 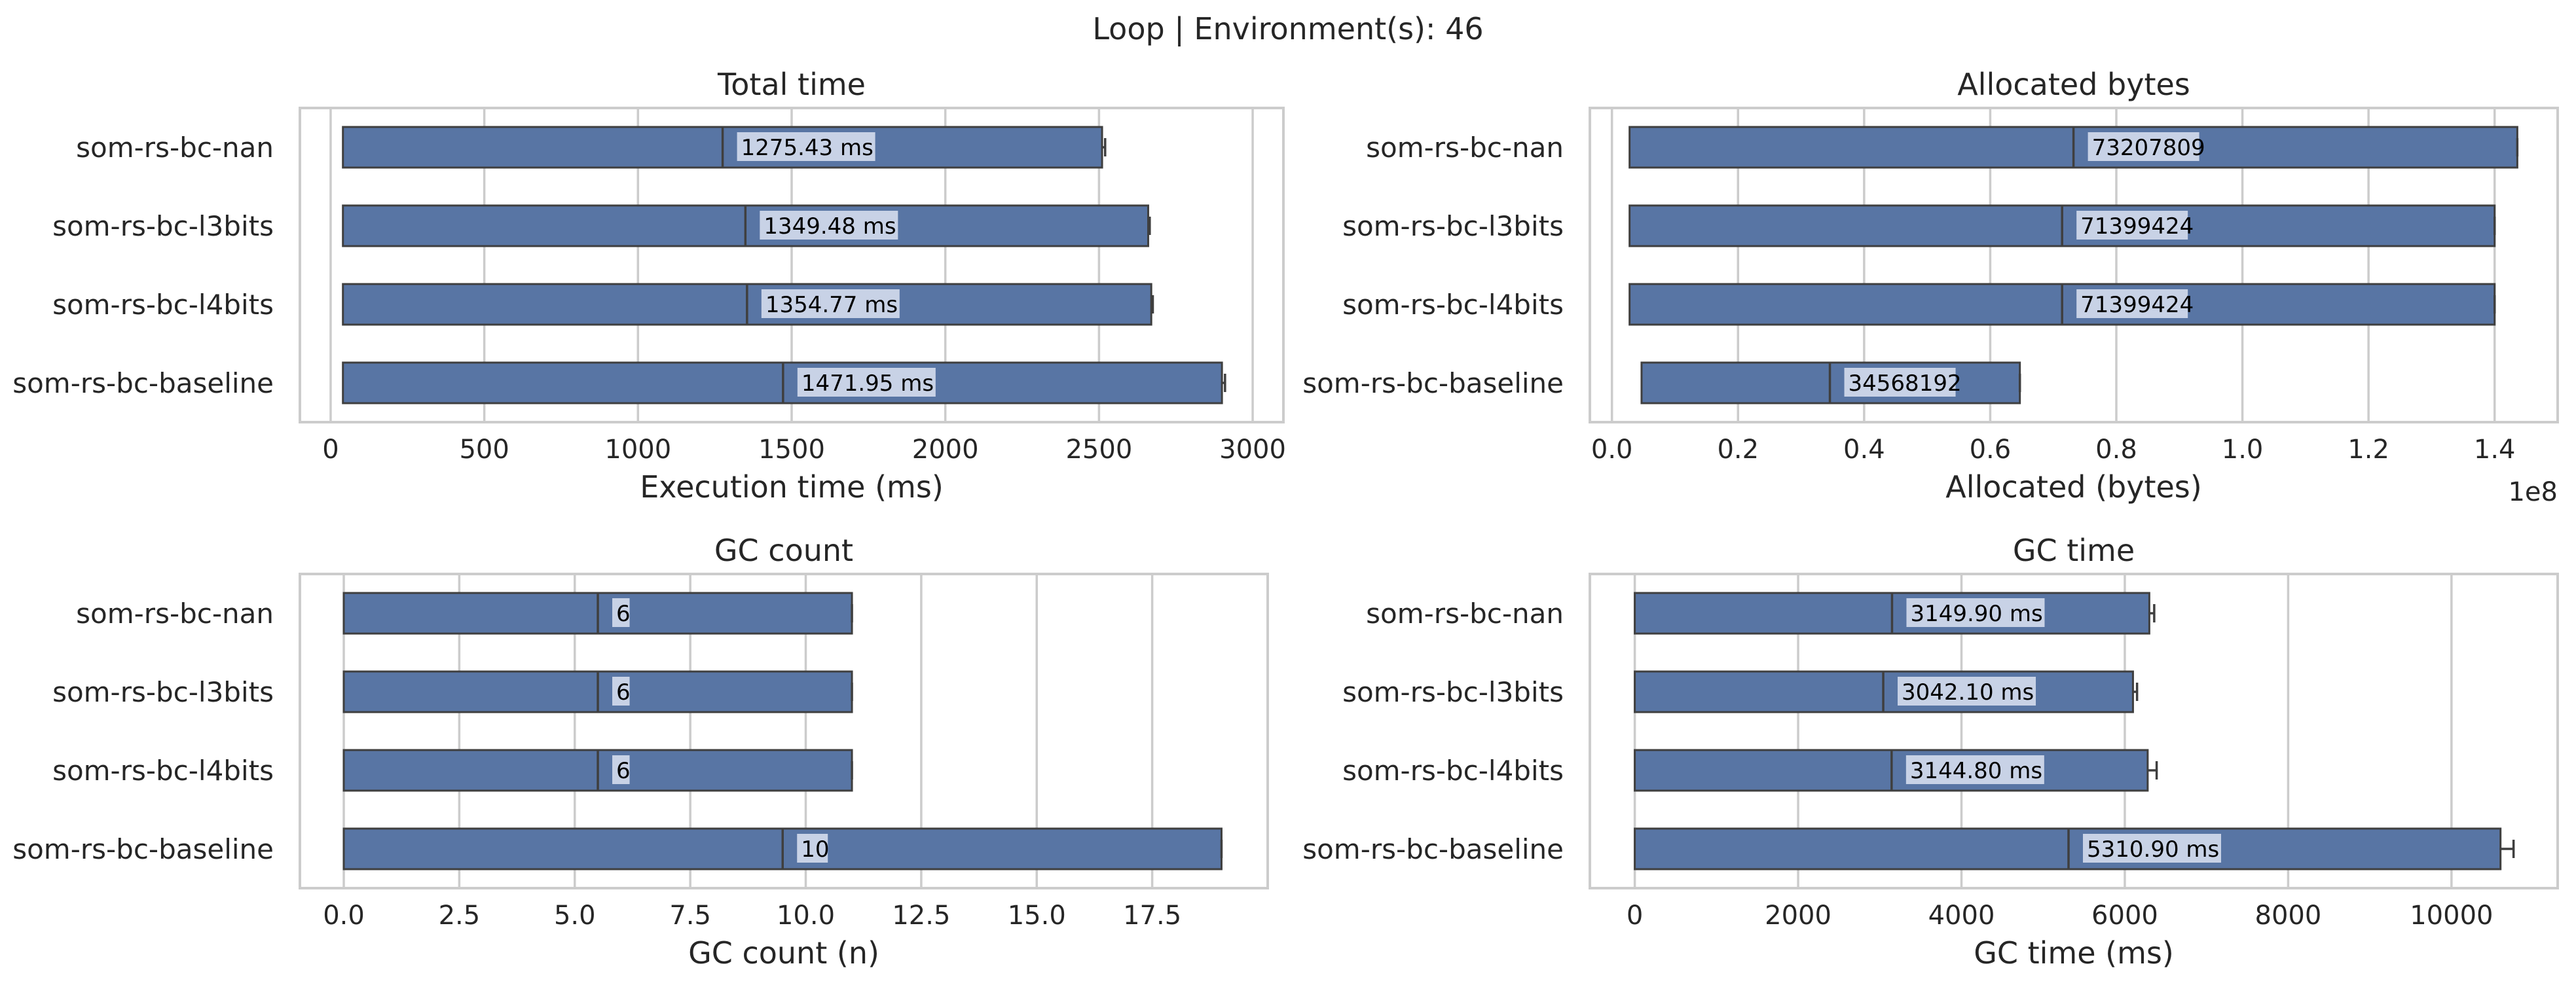 What do you see at coordinates (484, 450) in the screenshot?
I see `x-tick-label: 500` at bounding box center [484, 450].